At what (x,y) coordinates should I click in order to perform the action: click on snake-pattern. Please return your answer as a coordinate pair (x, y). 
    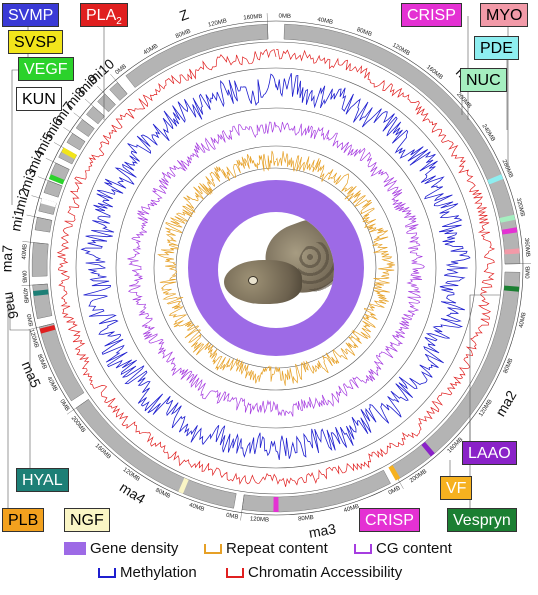
    Looking at the image, I should click on (316, 267).